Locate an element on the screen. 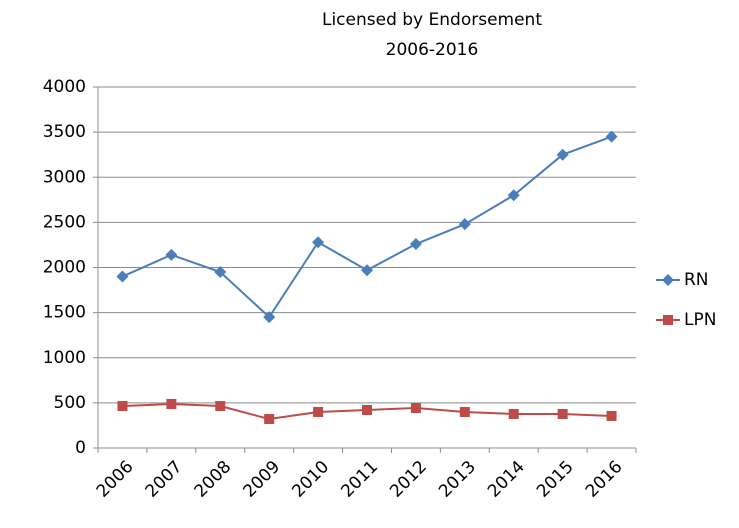  x-tick-label: 2007 is located at coordinates (164, 479).